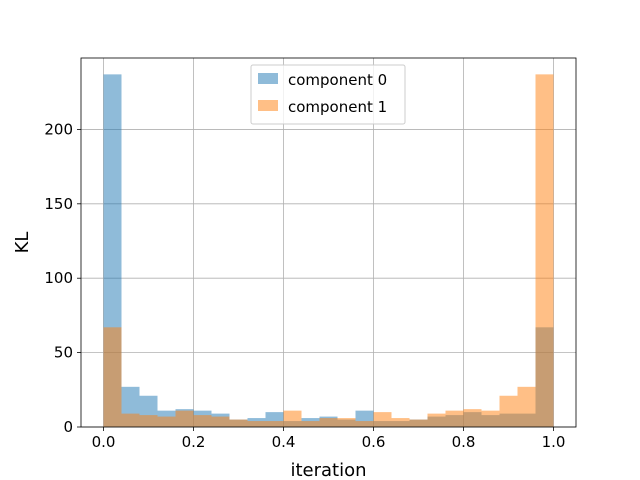  Describe the element at coordinates (337, 80) in the screenshot. I see `legend-label-component-0: component 0` at that location.